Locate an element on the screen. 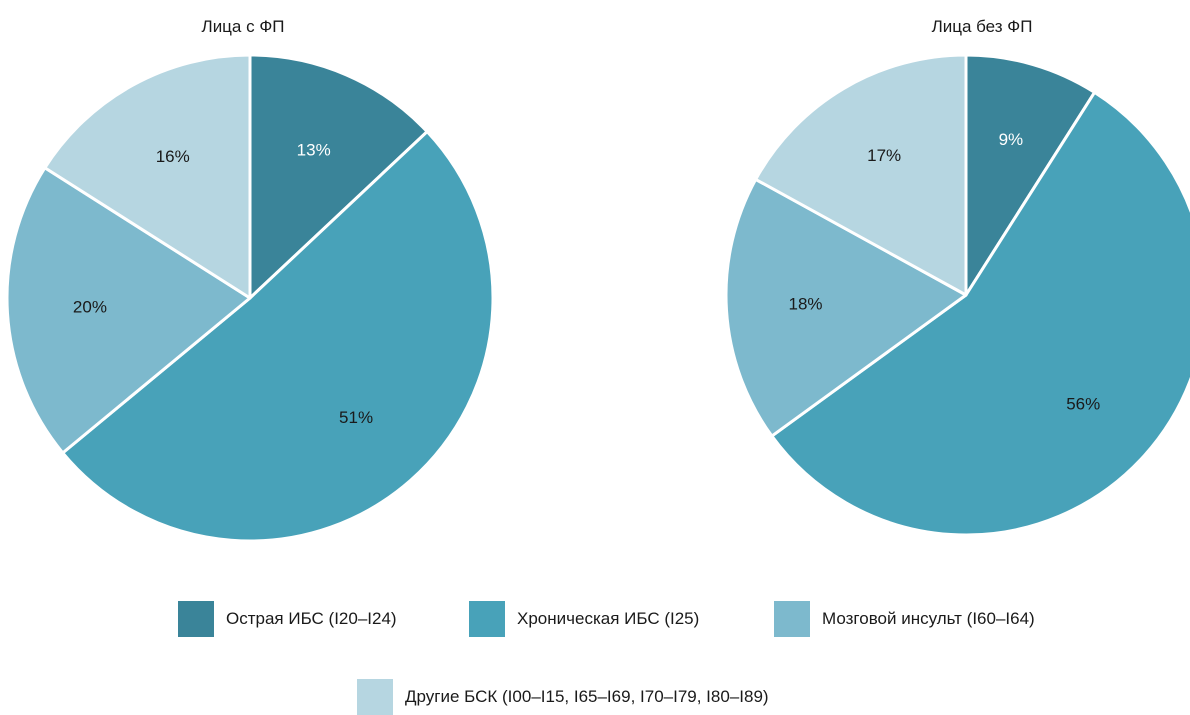  pie-without-af-slice-other-cvd is located at coordinates (861, 175).